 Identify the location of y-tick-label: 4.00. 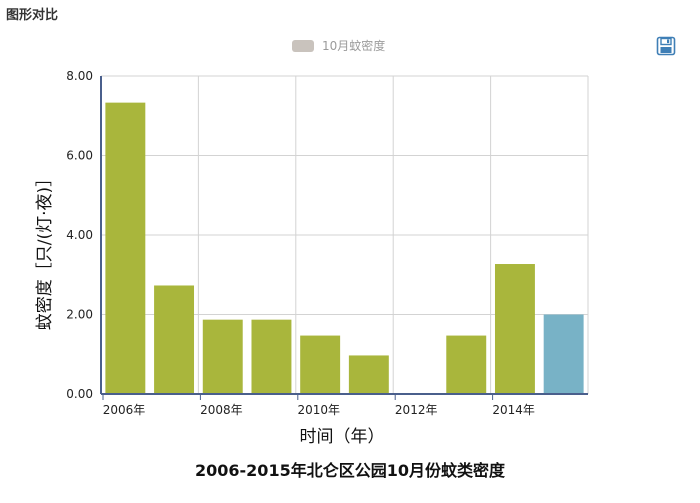
(79, 235).